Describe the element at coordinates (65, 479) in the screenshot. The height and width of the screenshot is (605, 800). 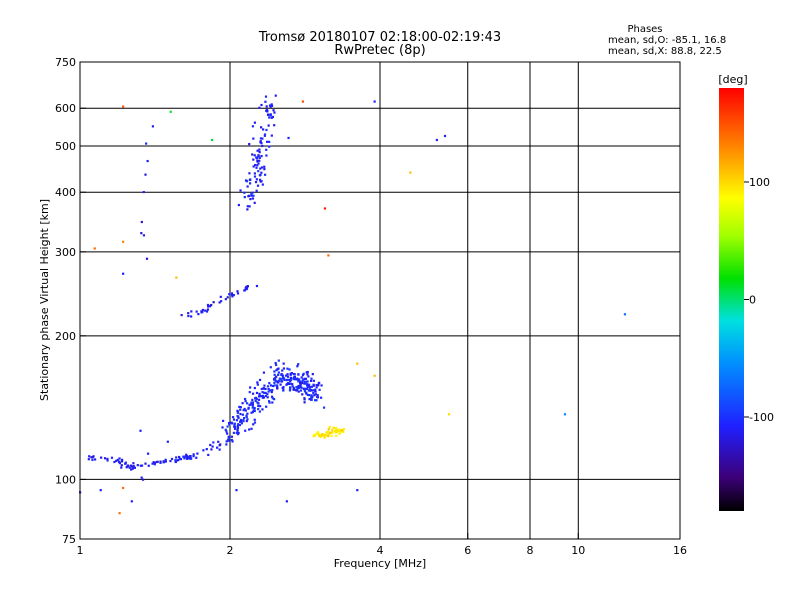
I see `y-tick-label: 100` at that location.